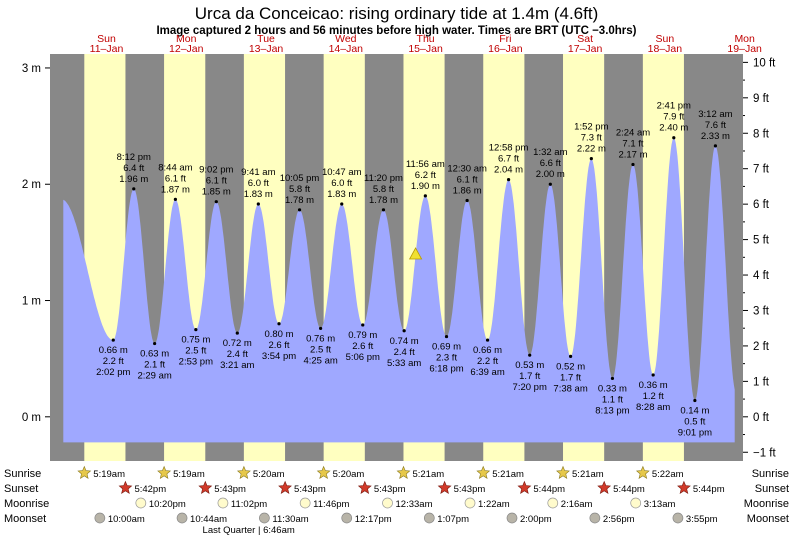 Image resolution: width=793 pixels, height=537 pixels. Describe the element at coordinates (585, 49) in the screenshot. I see `day-date-label: 17–Jan` at that location.